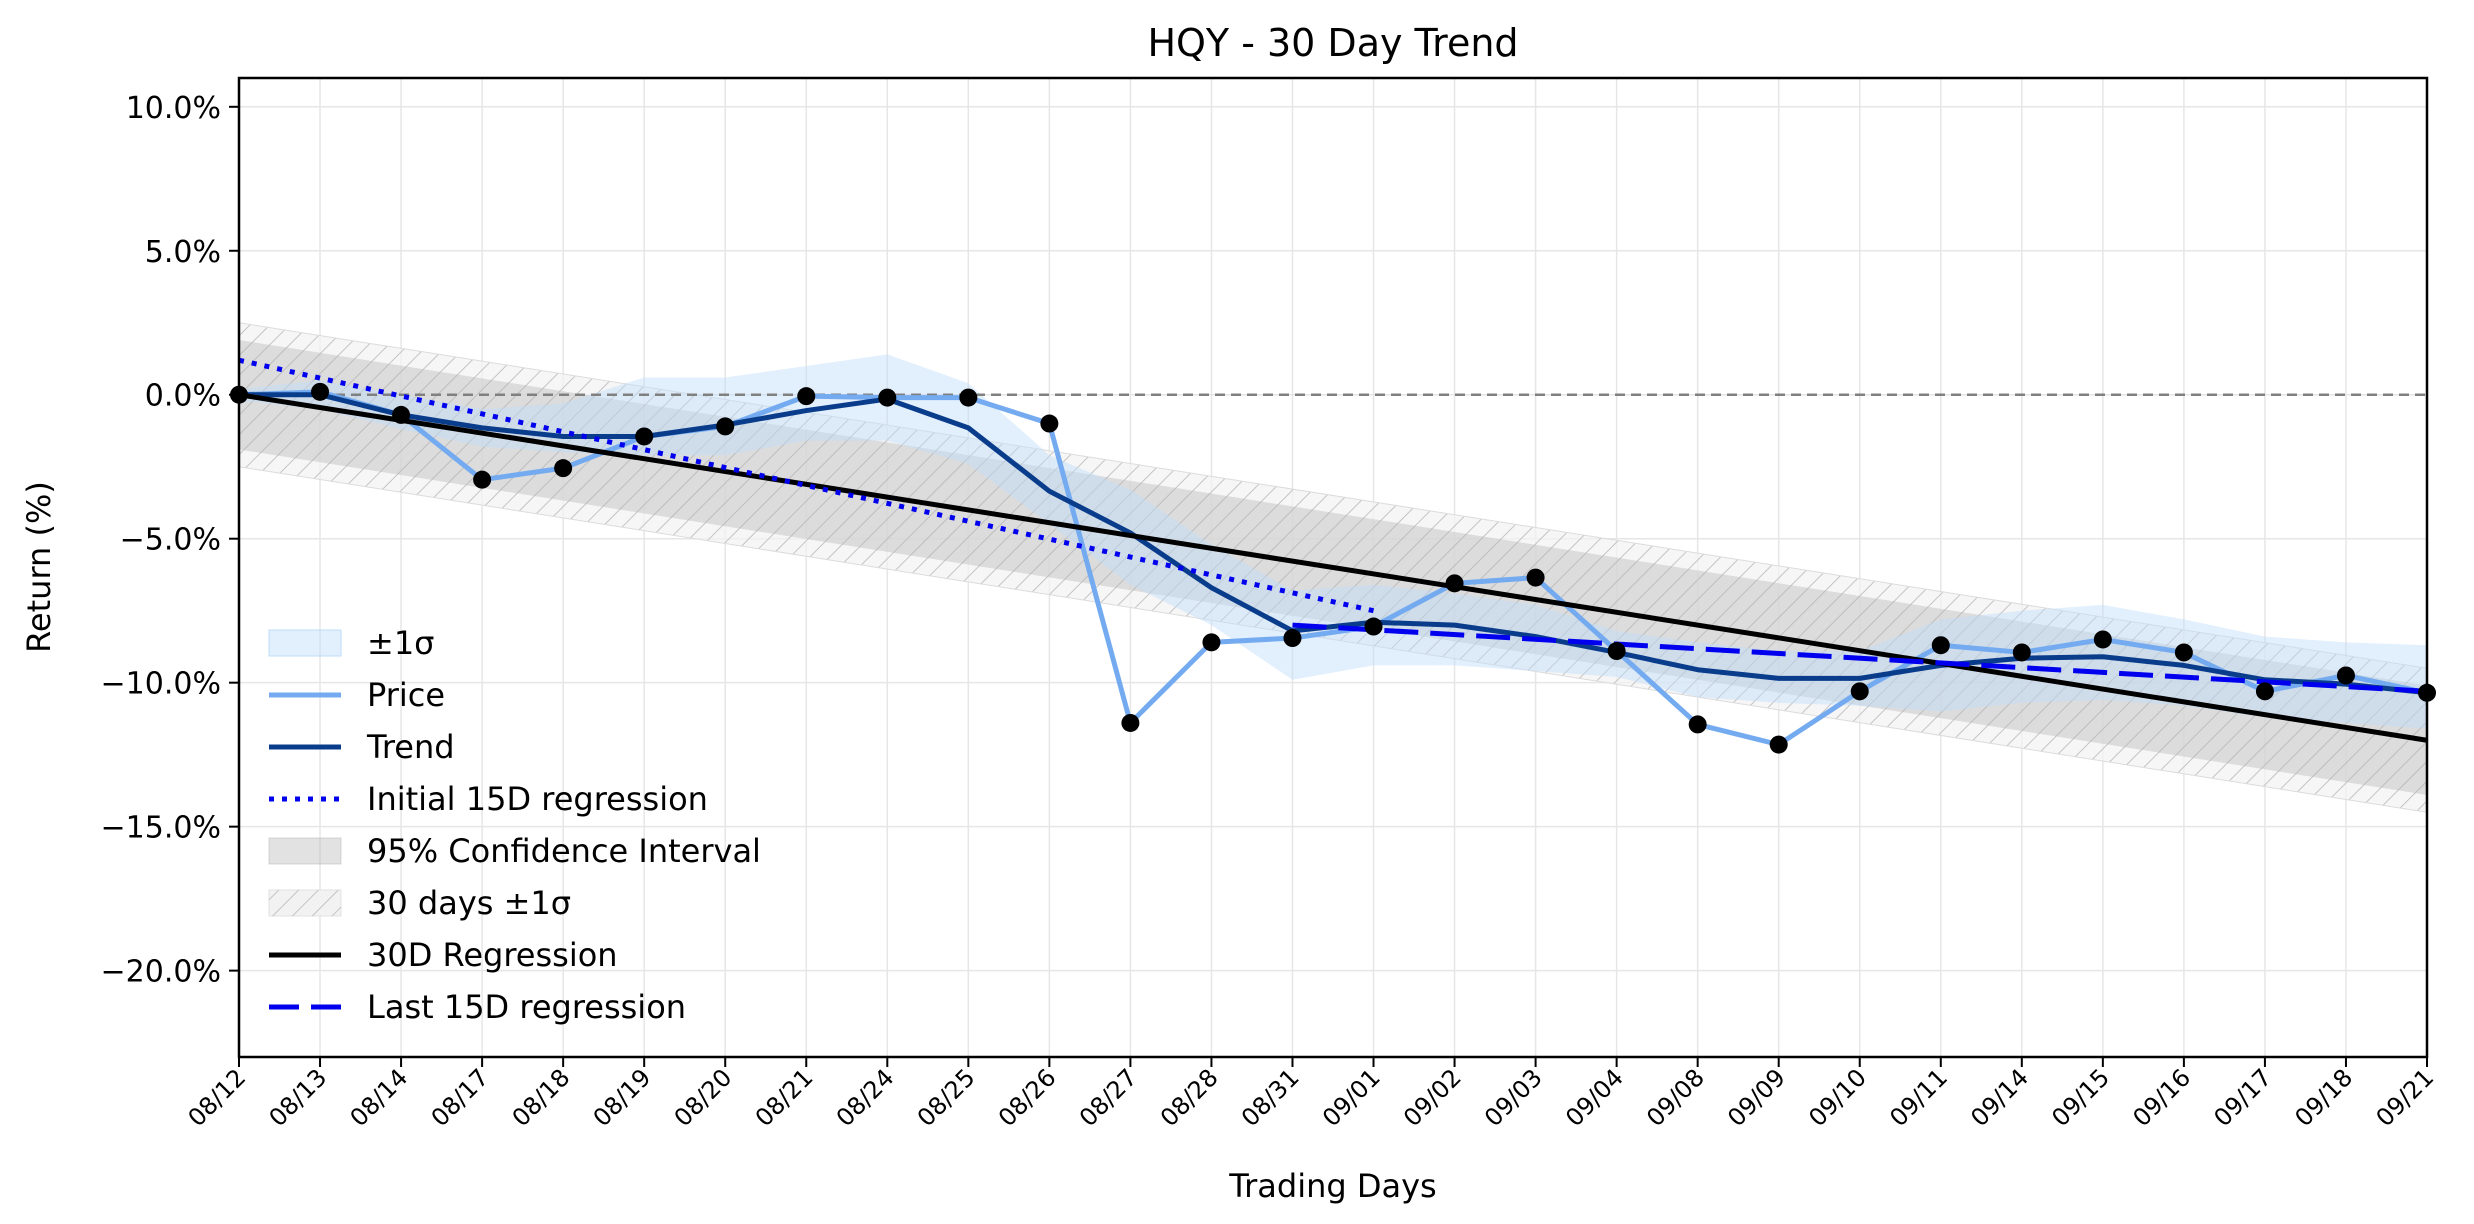 The image size is (2474, 1224). Describe the element at coordinates (1108, 1097) in the screenshot. I see `x-tick-label: 08/27` at that location.